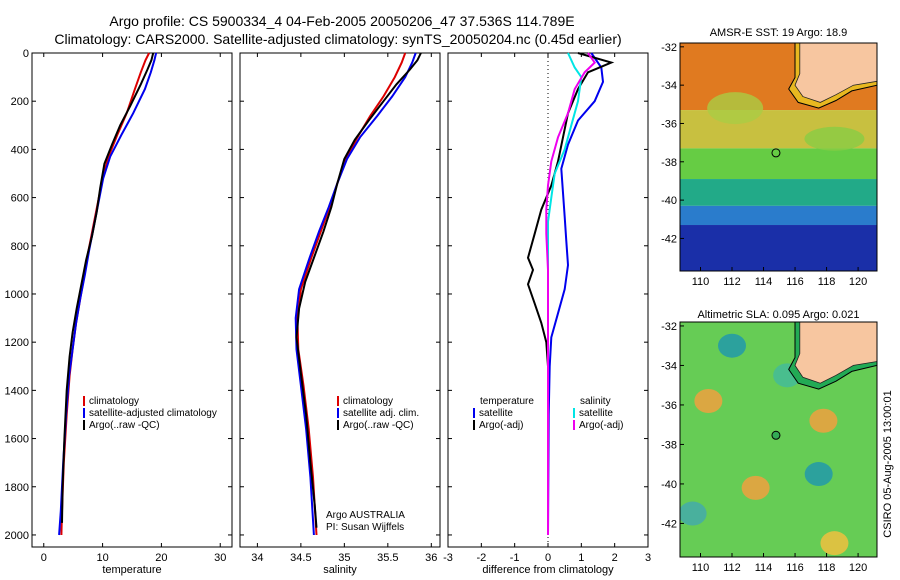  I want to click on legend-label: satellite-adjusted climatology, so click(153, 413).